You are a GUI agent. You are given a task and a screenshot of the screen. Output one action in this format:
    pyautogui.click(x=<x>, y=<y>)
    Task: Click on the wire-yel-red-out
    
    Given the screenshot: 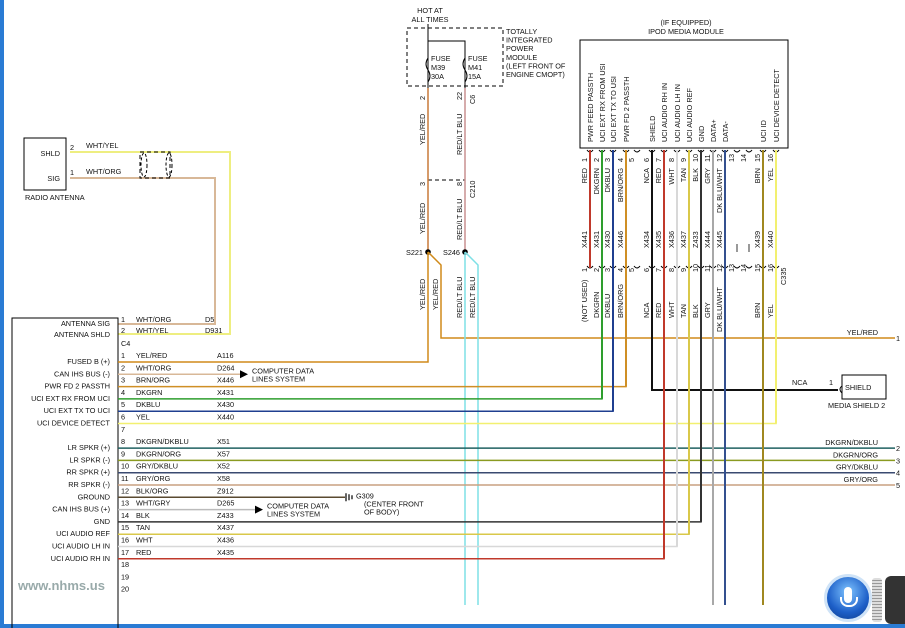 What is the action you would take?
    pyautogui.click(x=661, y=295)
    